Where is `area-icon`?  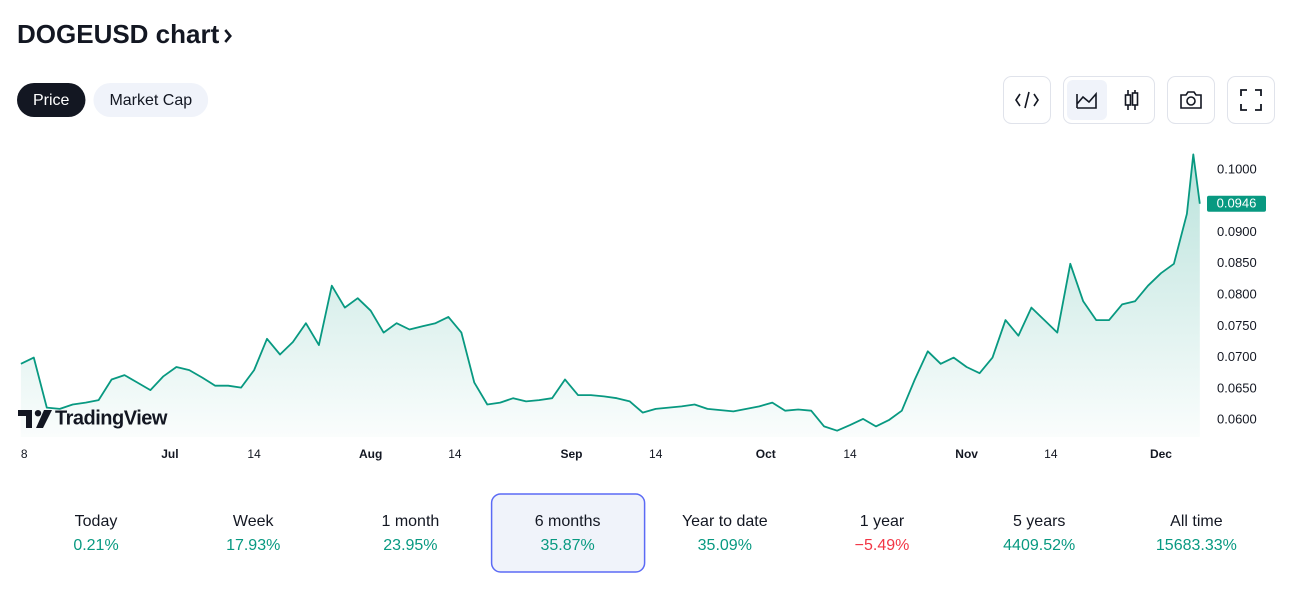 area-icon is located at coordinates (1086, 100).